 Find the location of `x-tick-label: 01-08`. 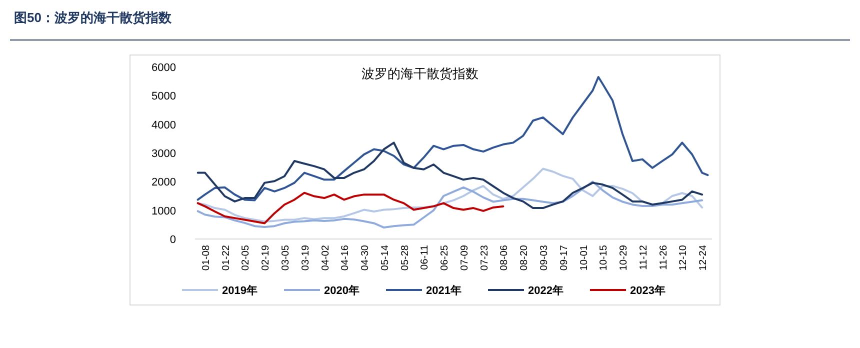

x-tick-label: 01-08 is located at coordinates (206, 257).